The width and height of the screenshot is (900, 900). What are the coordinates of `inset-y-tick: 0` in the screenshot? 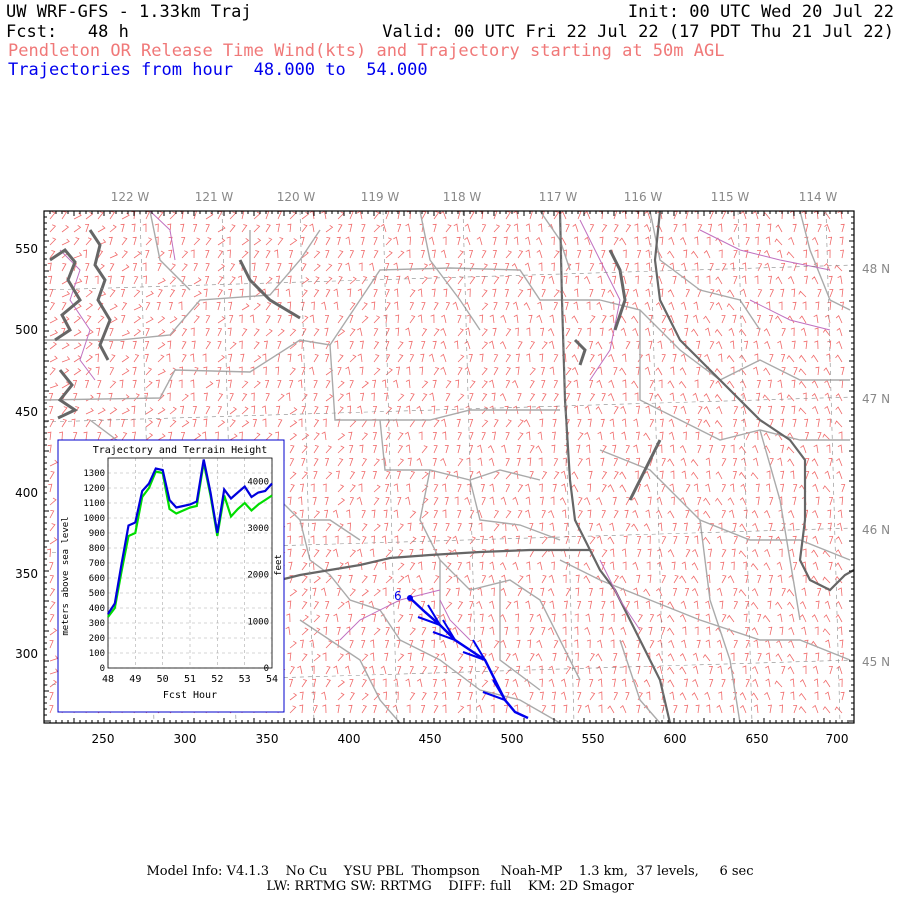 It's located at (102, 669).